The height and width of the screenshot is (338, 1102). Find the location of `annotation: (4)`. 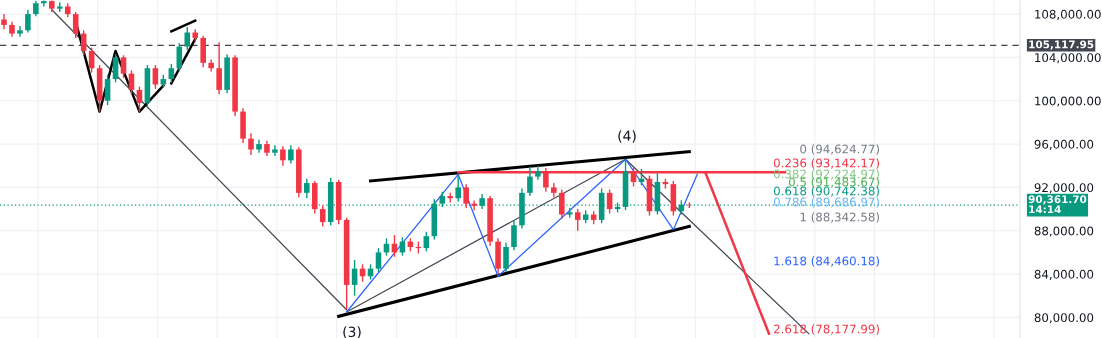

annotation: (4) is located at coordinates (627, 136).